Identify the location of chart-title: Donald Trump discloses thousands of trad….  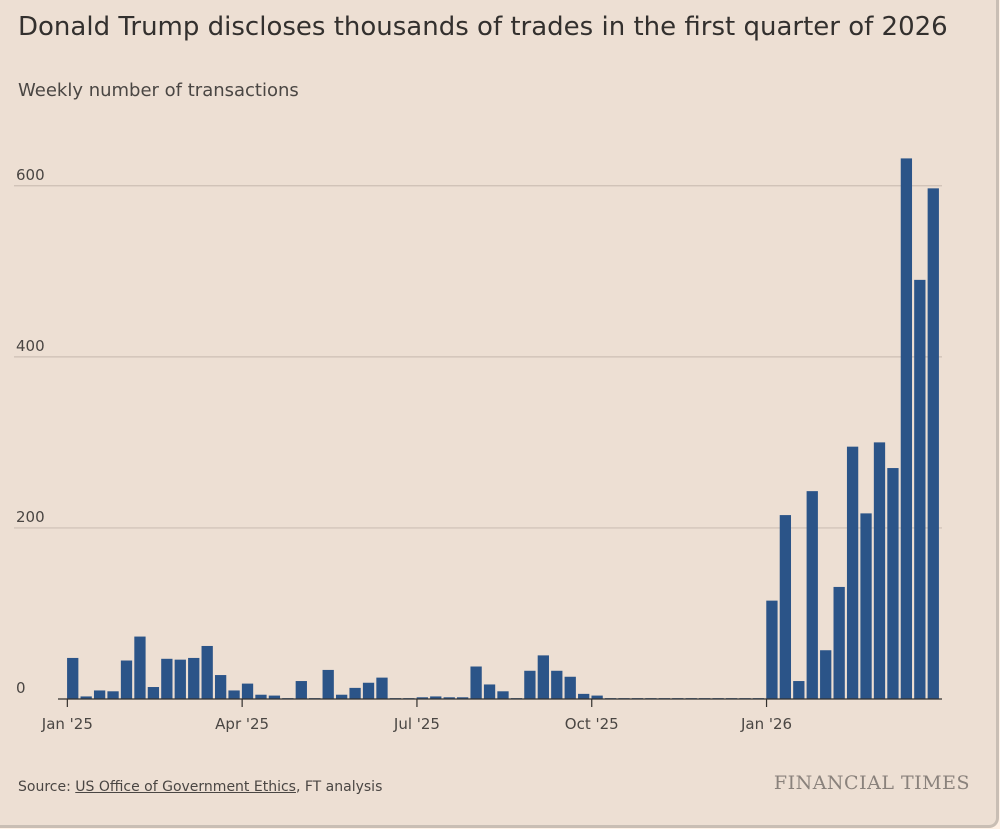
(483, 27).